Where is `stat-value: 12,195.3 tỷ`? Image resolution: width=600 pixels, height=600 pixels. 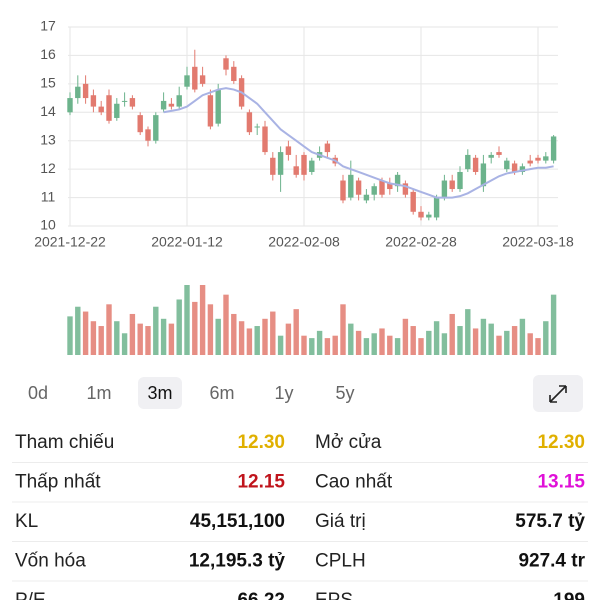 stat-value: 12,195.3 tỷ is located at coordinates (237, 561).